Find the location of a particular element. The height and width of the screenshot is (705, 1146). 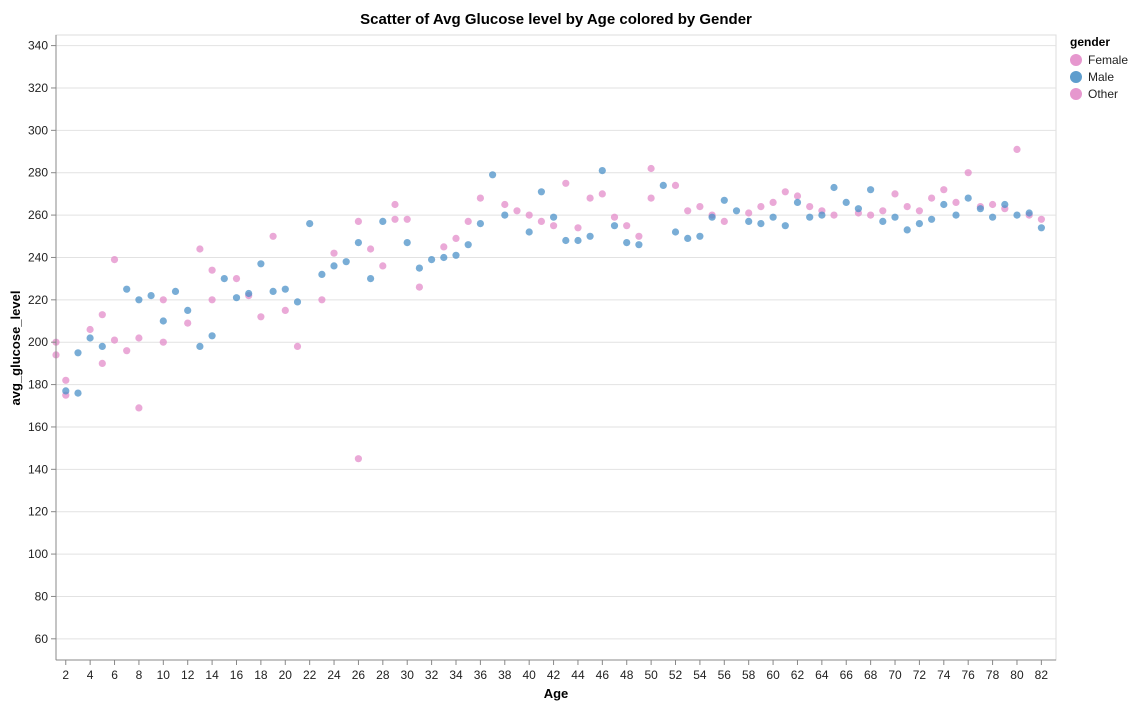

legend-label-other: Other is located at coordinates (1103, 94).